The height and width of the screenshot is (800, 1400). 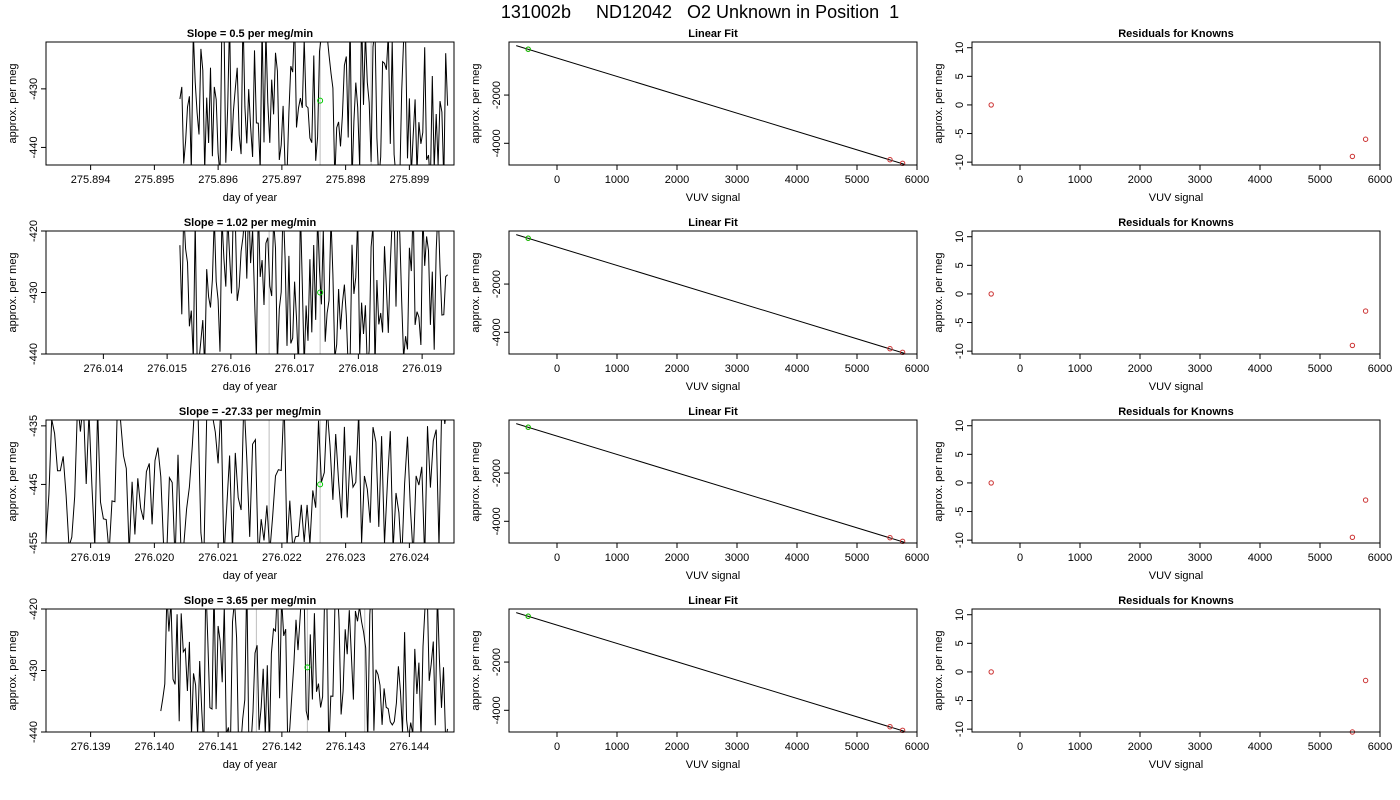 What do you see at coordinates (34, 426) in the screenshot?
I see `y-tick-label: -435` at bounding box center [34, 426].